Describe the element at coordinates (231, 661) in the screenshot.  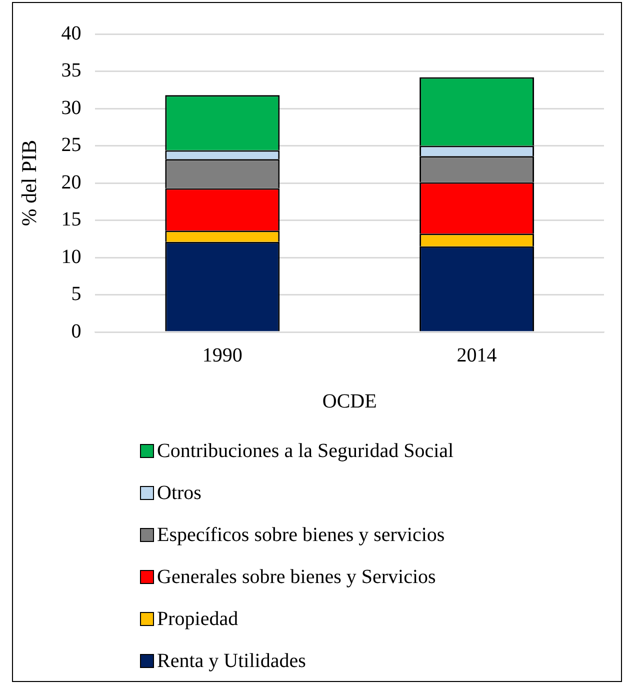
I see `legend-label: Renta y Utilidades` at that location.